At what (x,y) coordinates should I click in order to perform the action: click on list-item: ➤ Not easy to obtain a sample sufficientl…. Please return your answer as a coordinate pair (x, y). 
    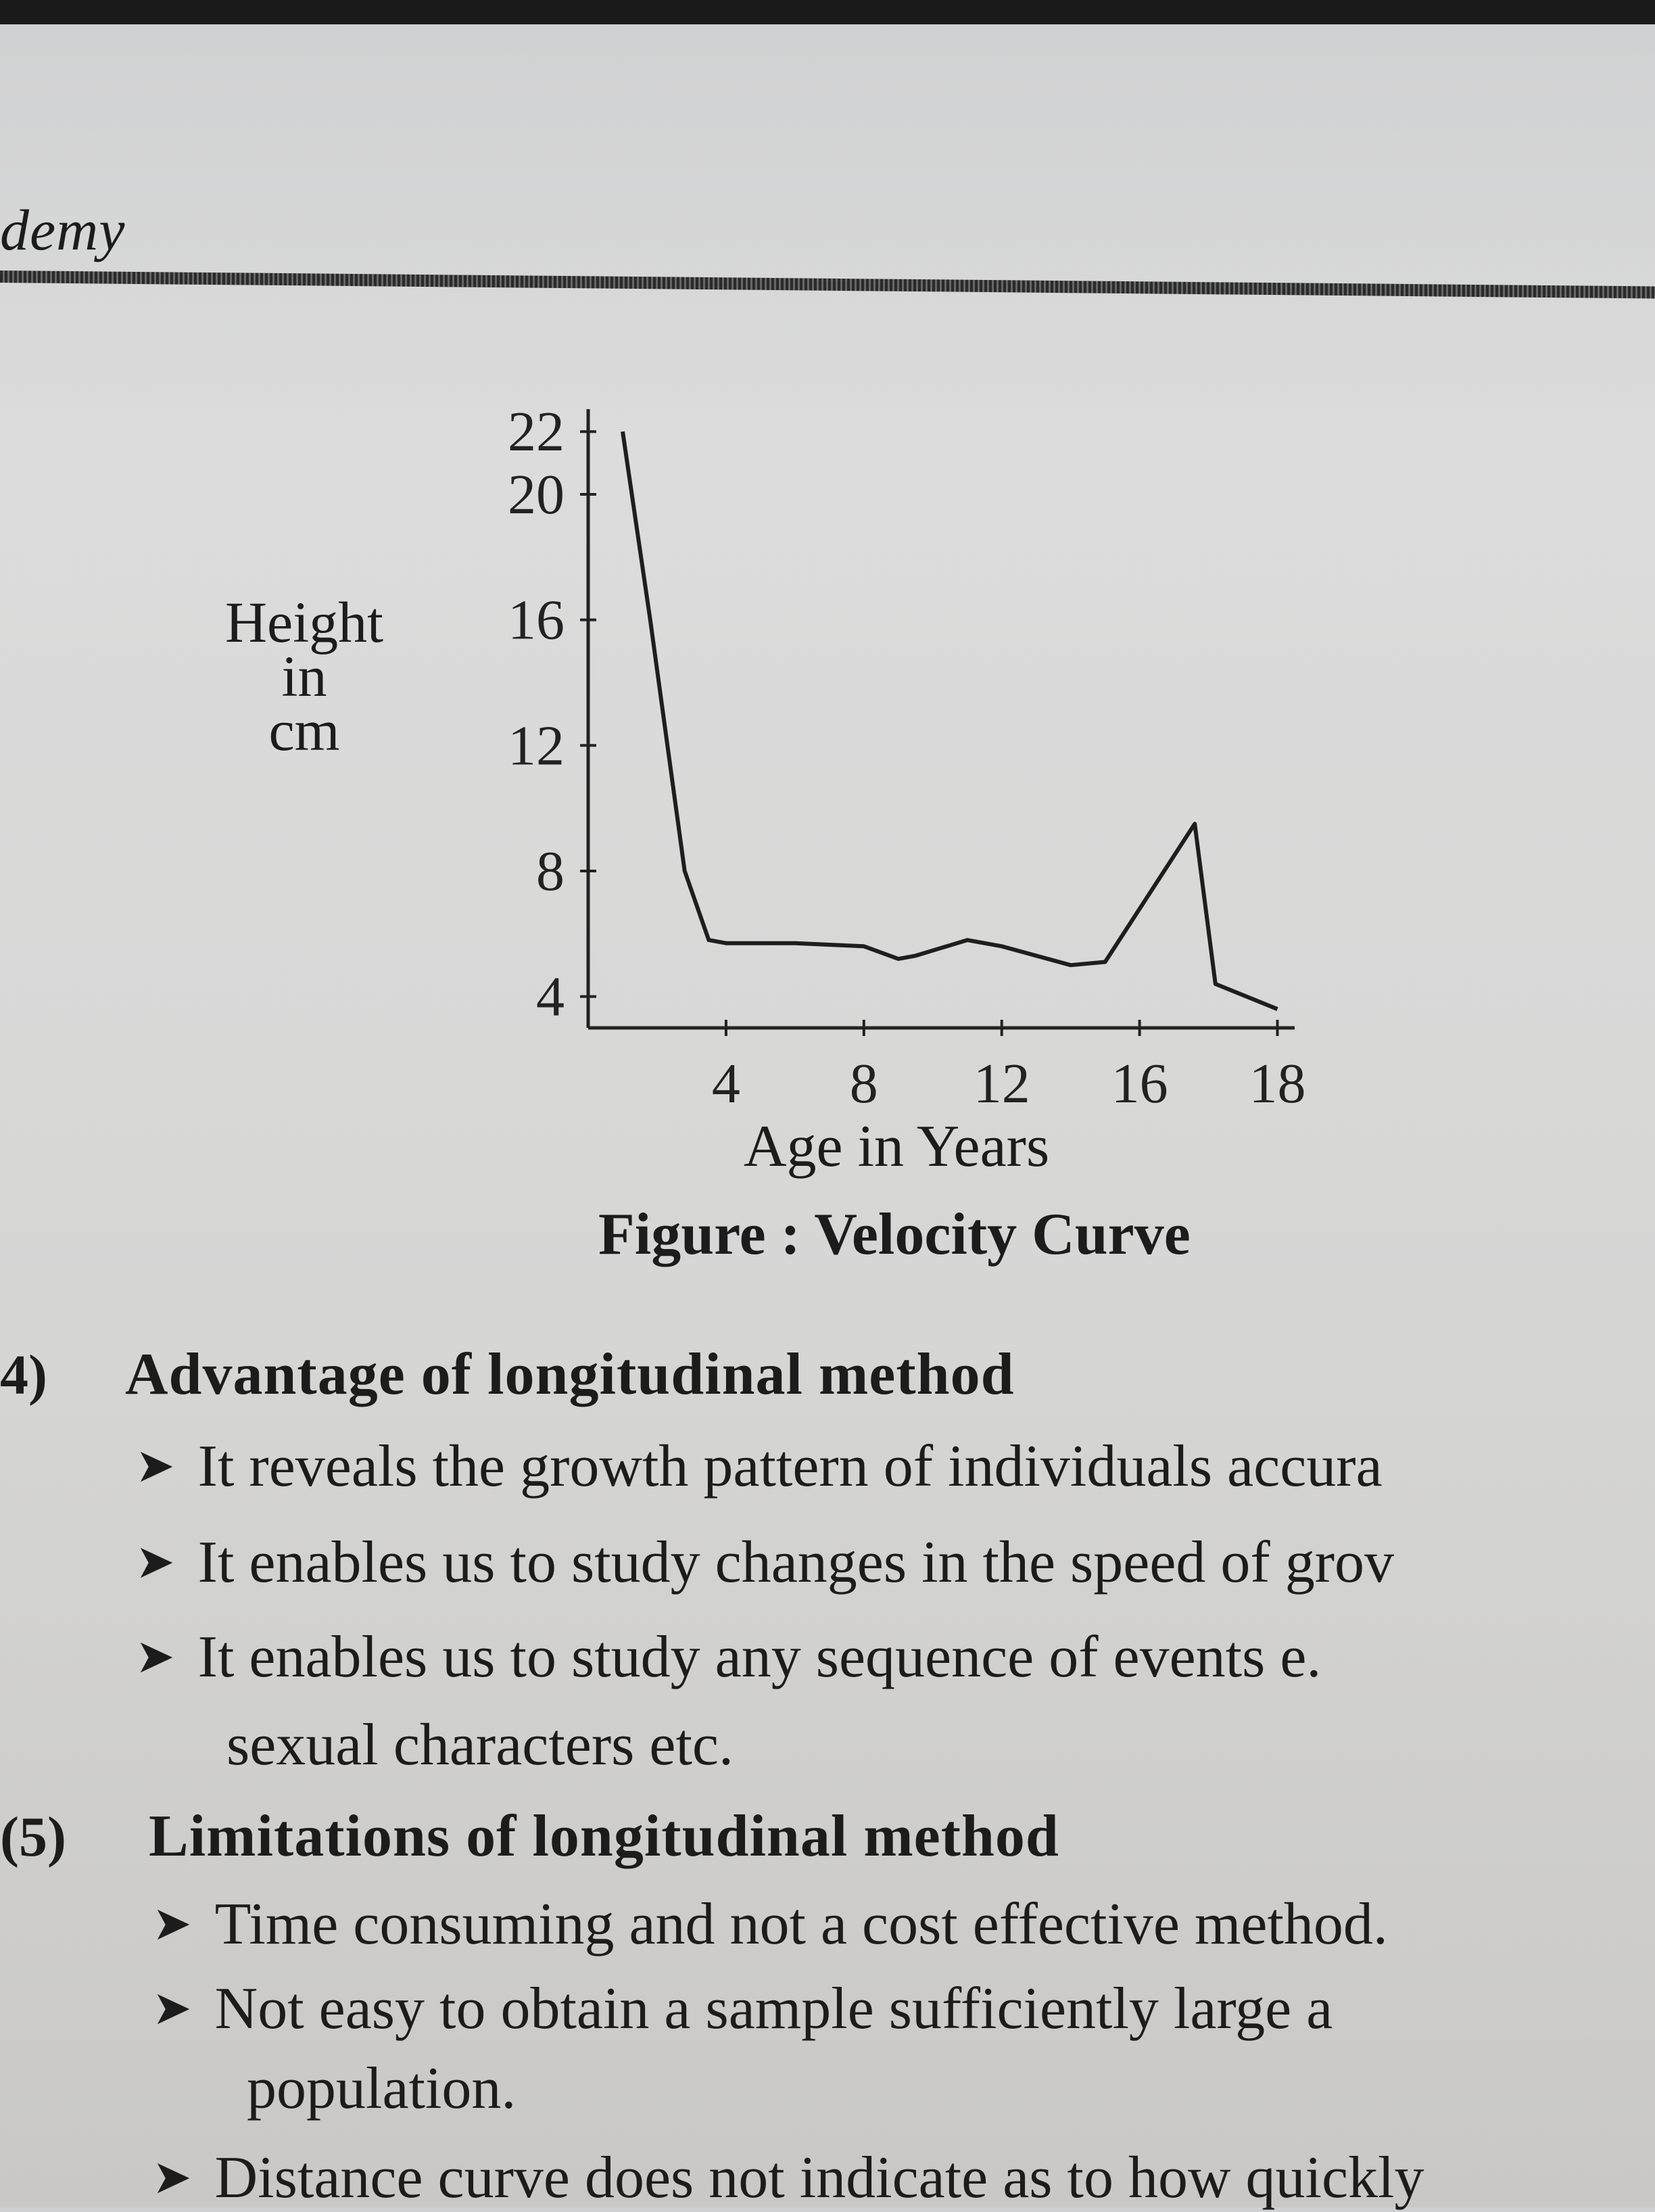
    Looking at the image, I should click on (743, 2009).